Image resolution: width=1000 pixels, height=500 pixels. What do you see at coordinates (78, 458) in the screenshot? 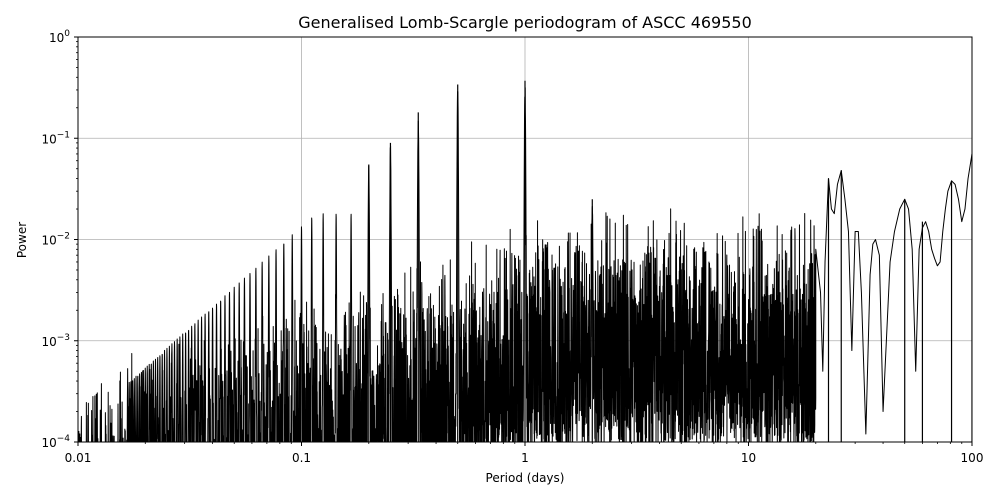
I see `x-tick-label: 0.01` at bounding box center [78, 458].